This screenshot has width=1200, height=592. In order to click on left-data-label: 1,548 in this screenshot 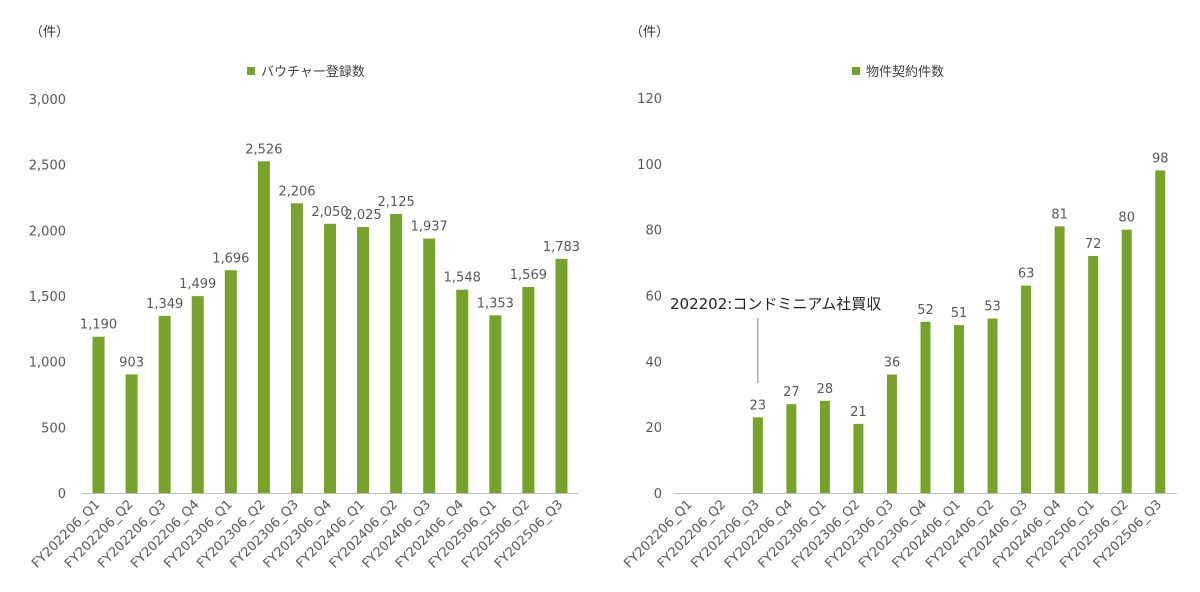, I will do `click(462, 278)`.